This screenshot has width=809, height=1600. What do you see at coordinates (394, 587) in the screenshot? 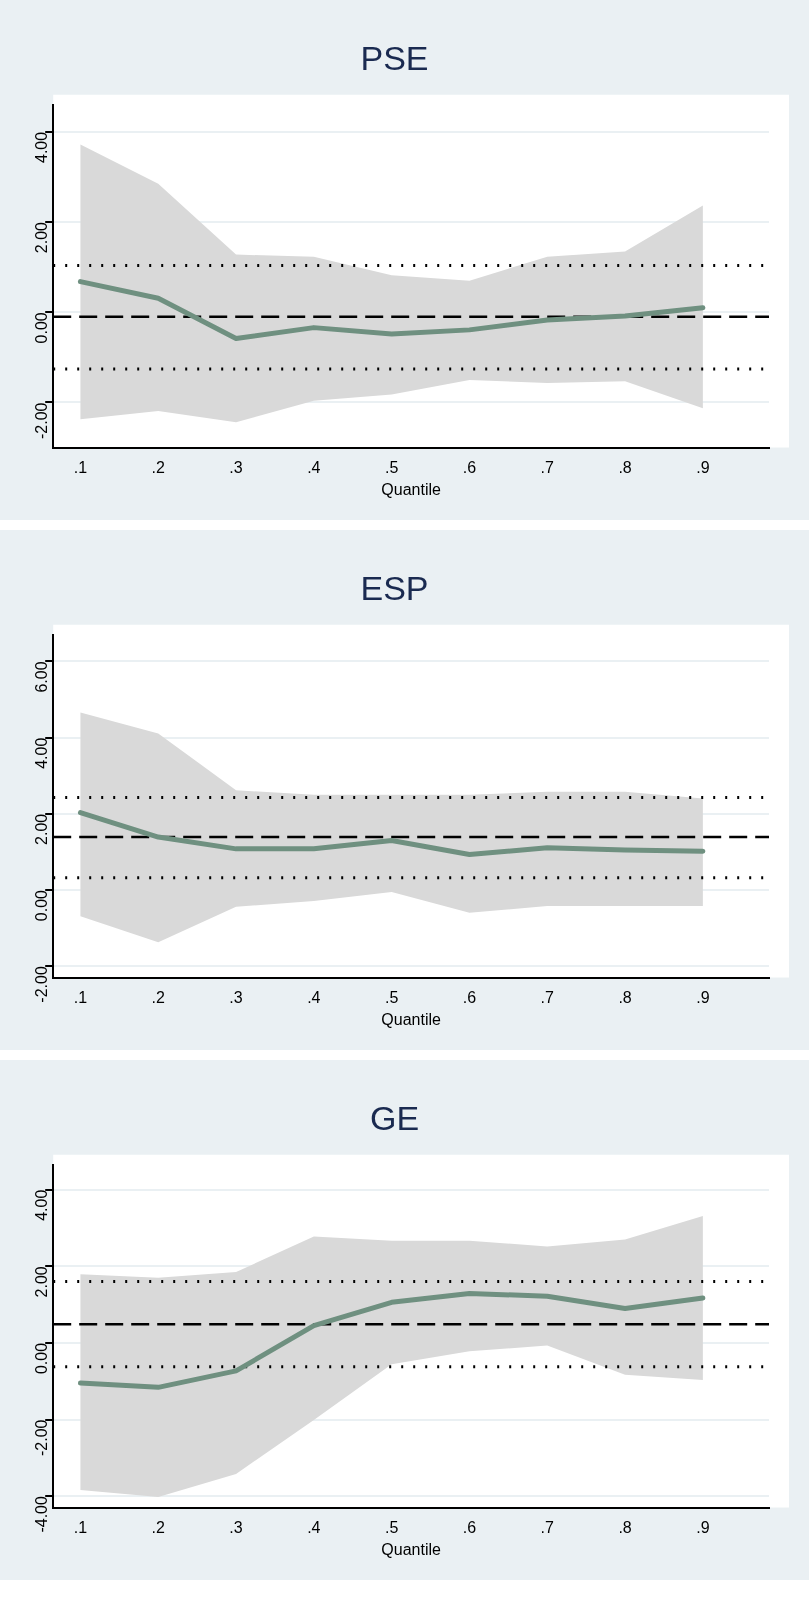
I see `chart-title: ESP` at bounding box center [394, 587].